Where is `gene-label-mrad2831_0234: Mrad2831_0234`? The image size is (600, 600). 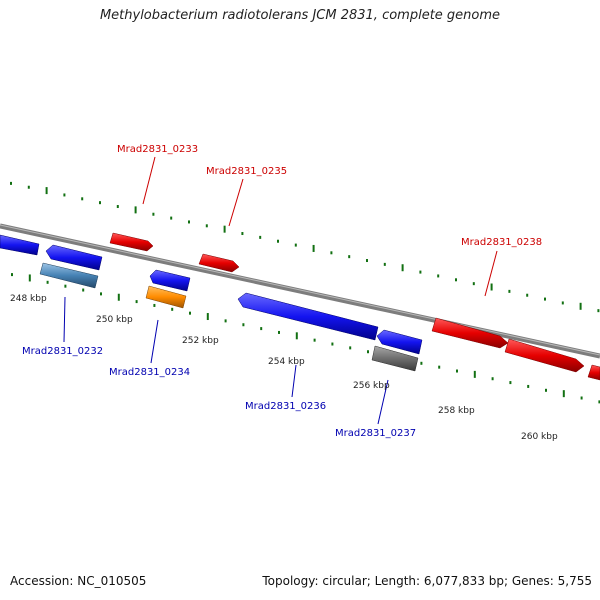 gene-label-mrad2831_0234: Mrad2831_0234 is located at coordinates (149, 372).